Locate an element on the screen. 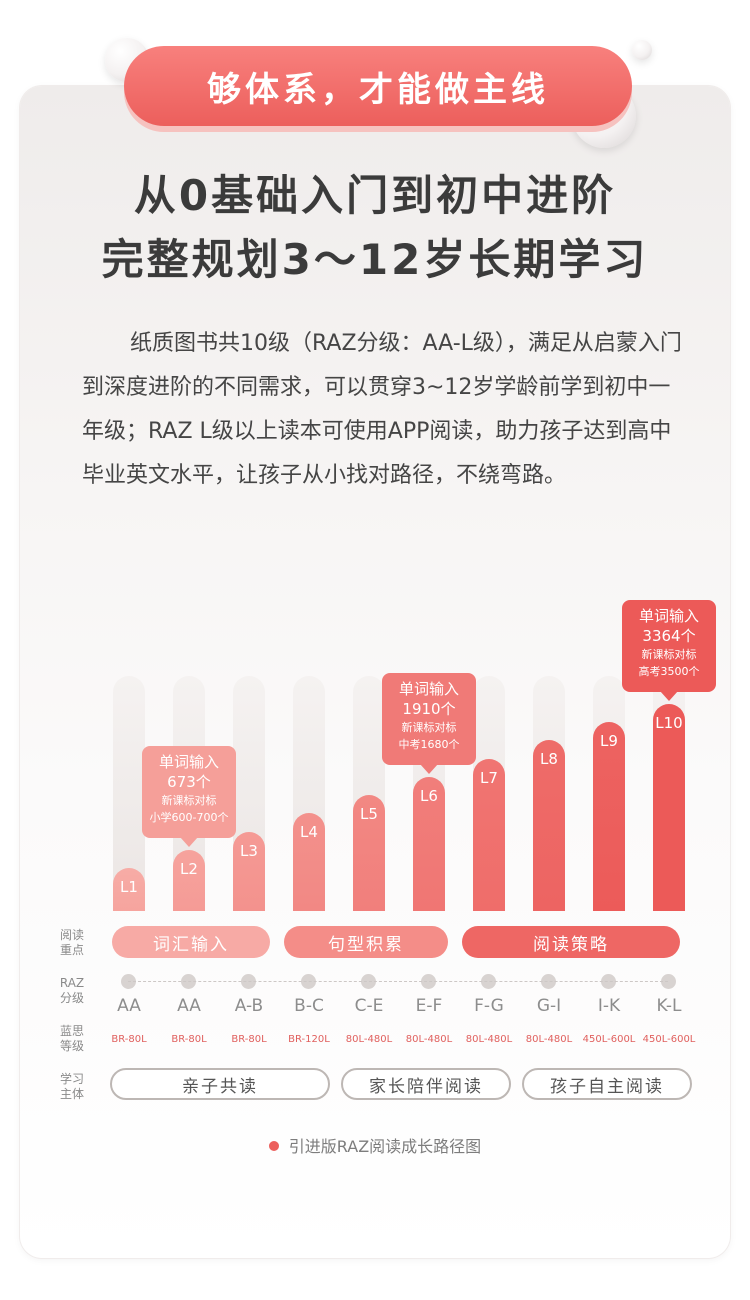 The height and width of the screenshot is (1300, 750). raz-level: K-L is located at coordinates (669, 1006).